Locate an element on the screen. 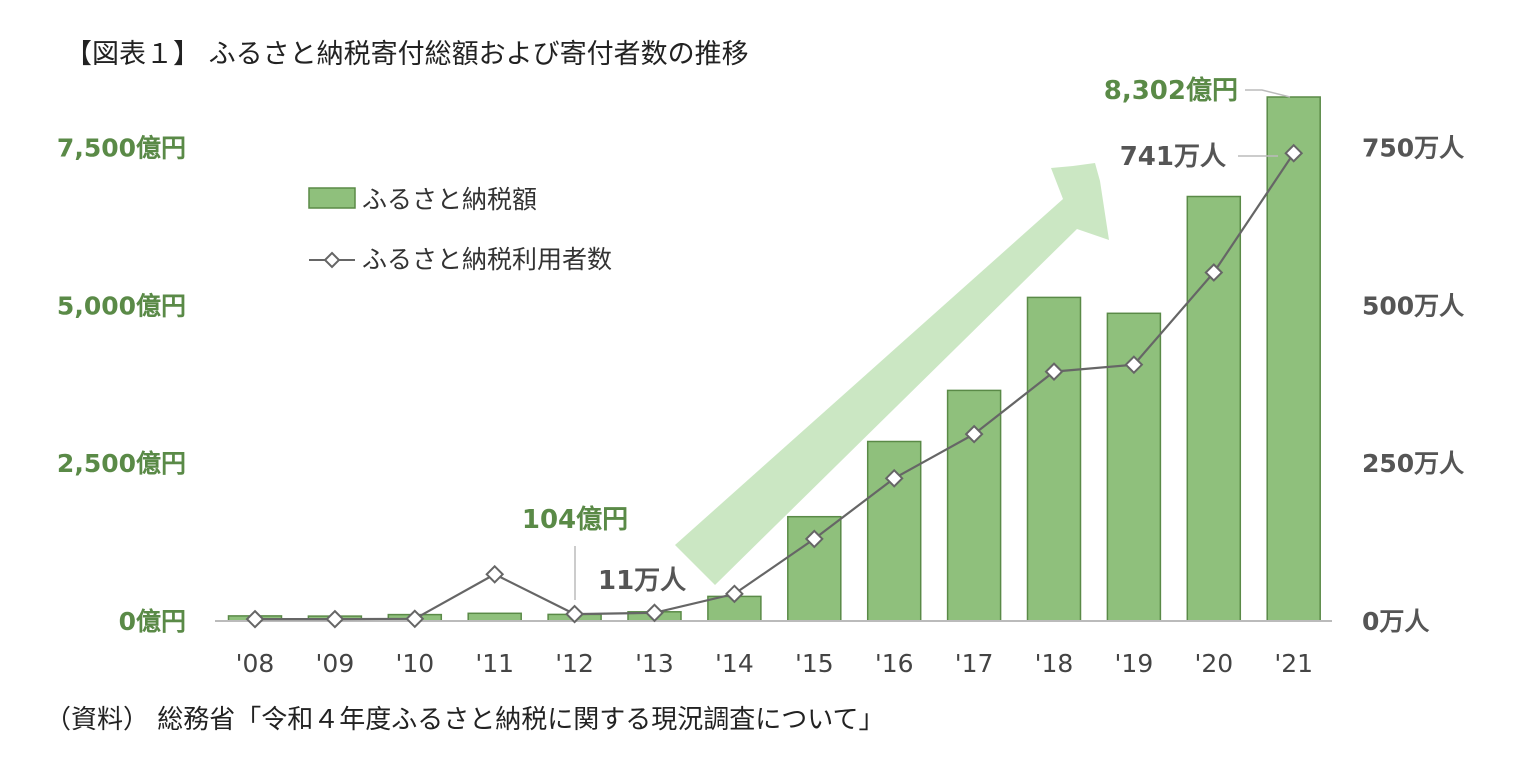 This screenshot has width=1529, height=766. legend: ふるさと納税額 ふるさと納税利用者数 is located at coordinates (460, 229).